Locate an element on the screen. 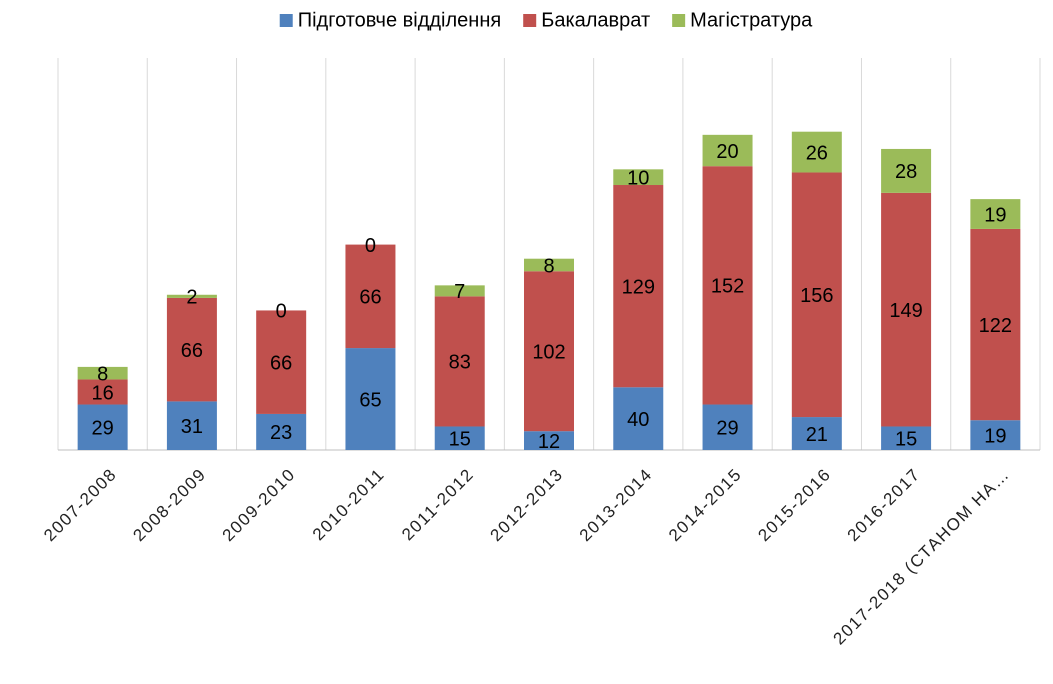 This screenshot has width=1053, height=684. data-label: 156 is located at coordinates (816, 296).